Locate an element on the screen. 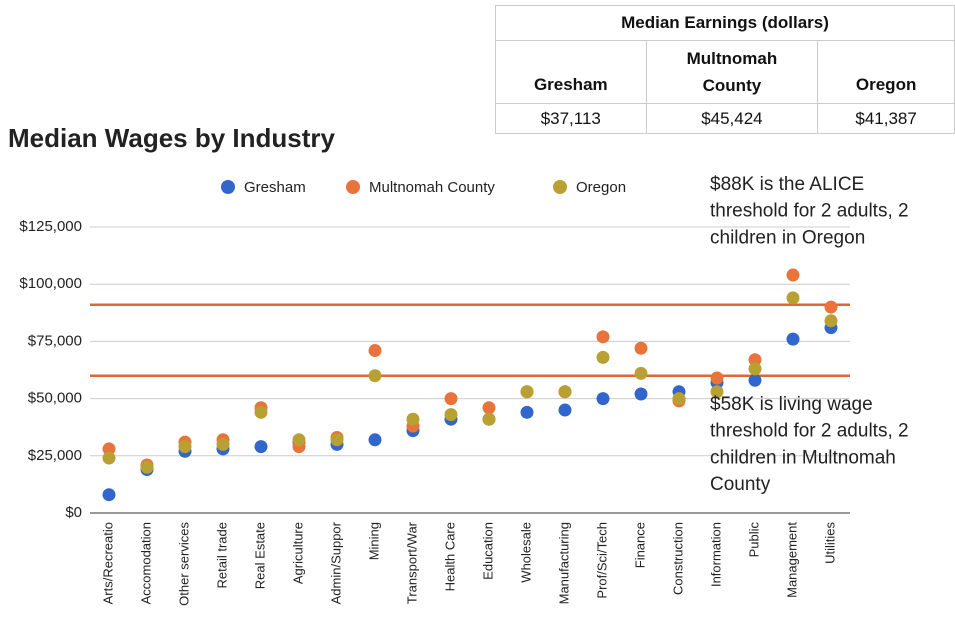 The height and width of the screenshot is (618, 955). annotation: children in Multnomah is located at coordinates (803, 457).